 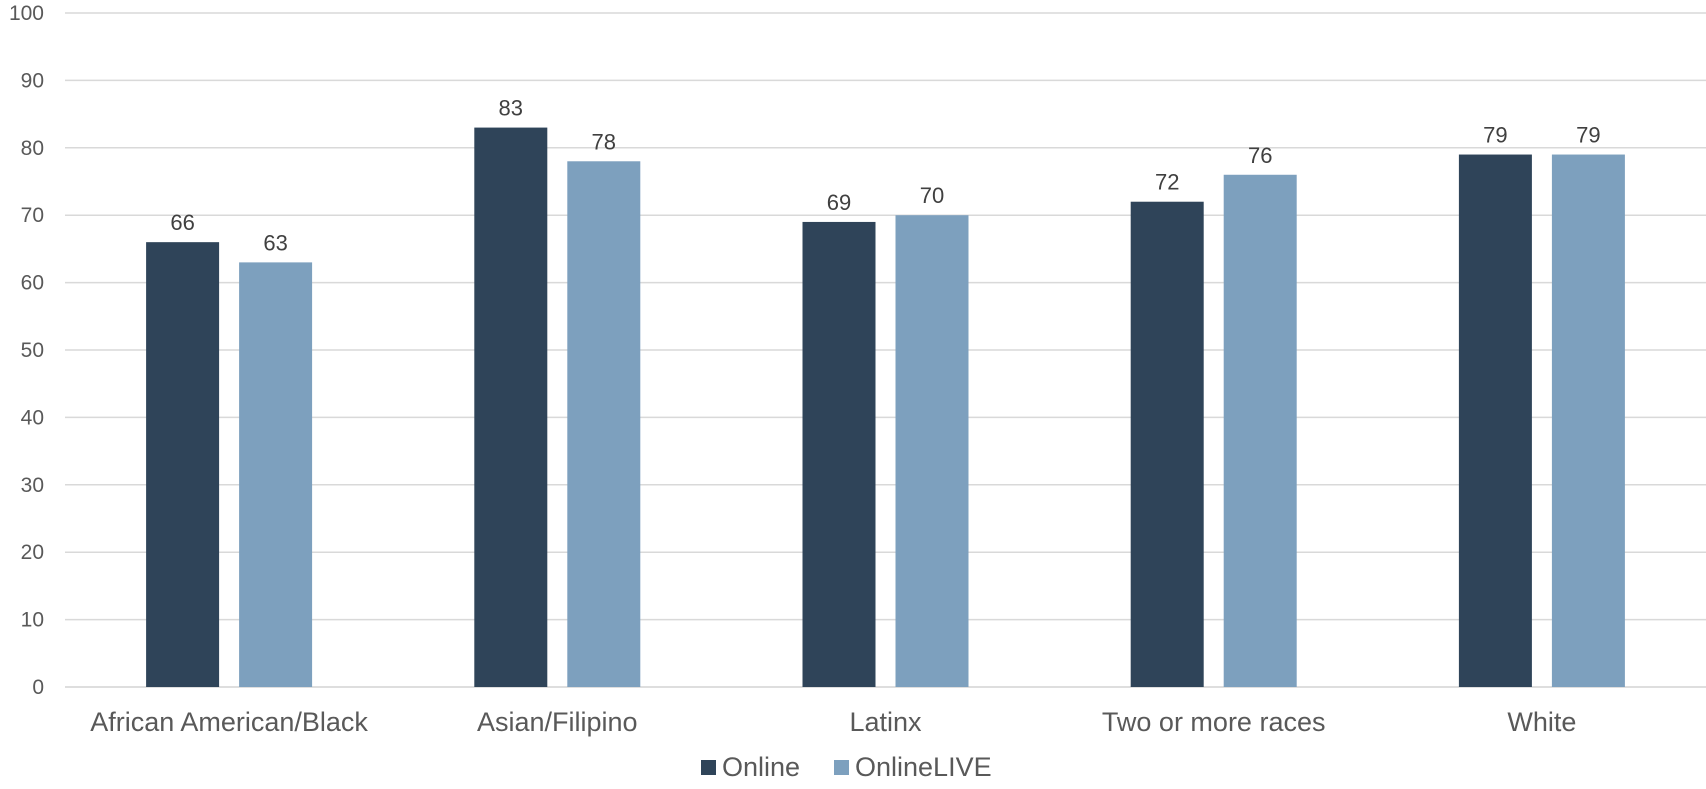 I want to click on data-label: 83, so click(x=511, y=108).